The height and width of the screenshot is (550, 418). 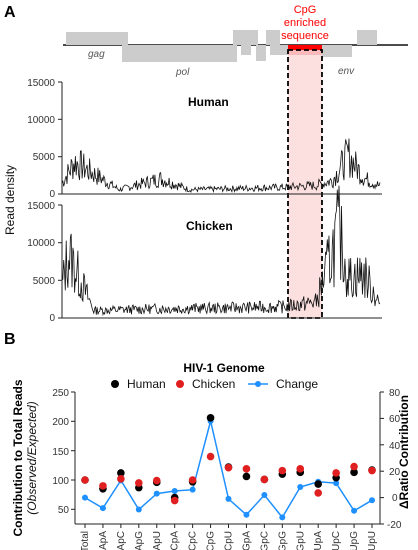 What do you see at coordinates (139, 483) in the screenshot?
I see `chicken-point-apg` at bounding box center [139, 483].